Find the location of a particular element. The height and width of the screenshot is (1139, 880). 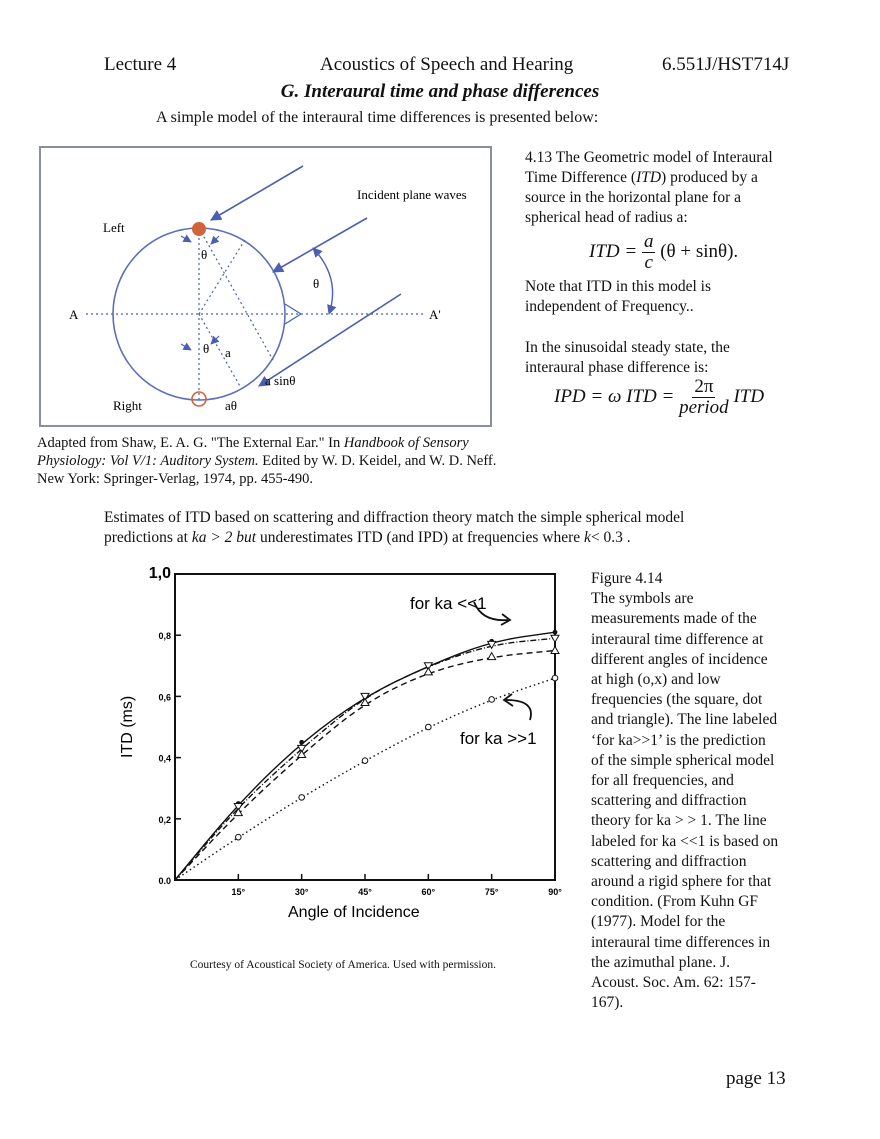

a-right-label: A' is located at coordinates (435, 314).